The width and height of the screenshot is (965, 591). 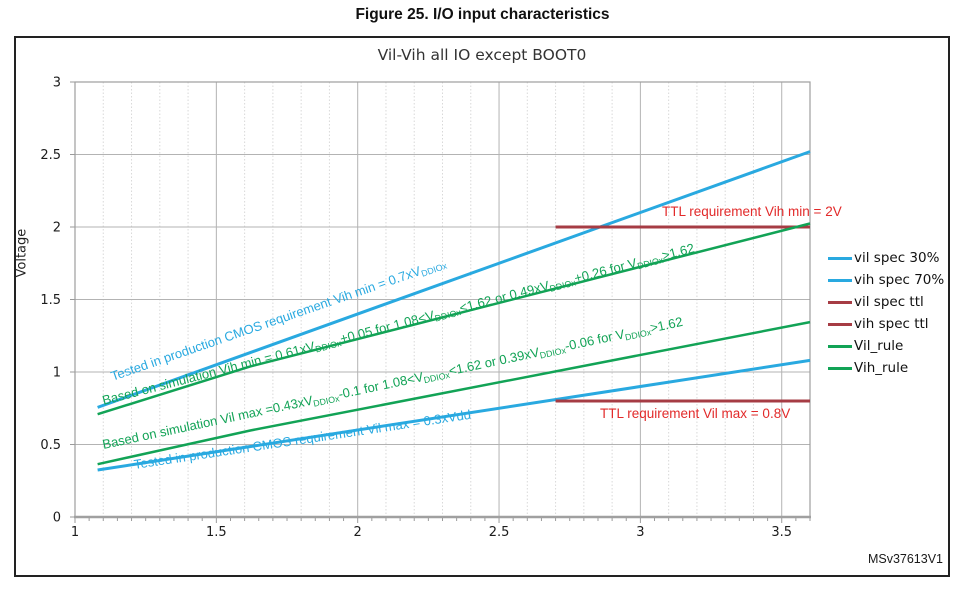 I want to click on series-vil-spec-30-, so click(x=454, y=415).